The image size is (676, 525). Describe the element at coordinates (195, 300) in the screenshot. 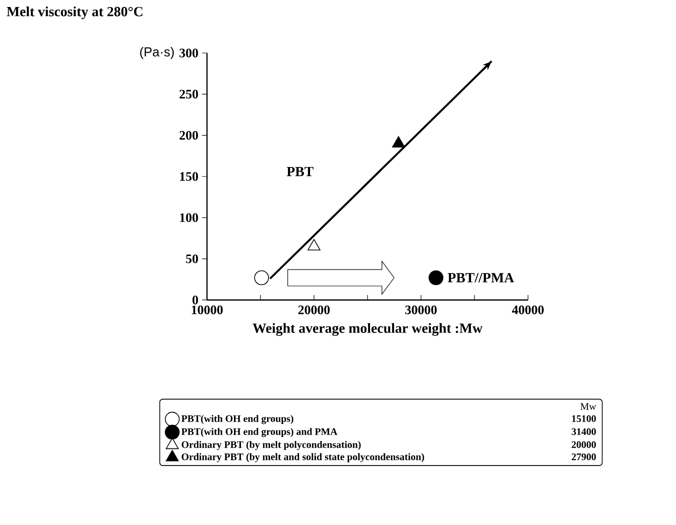

I see `y-tick-label: 0` at that location.